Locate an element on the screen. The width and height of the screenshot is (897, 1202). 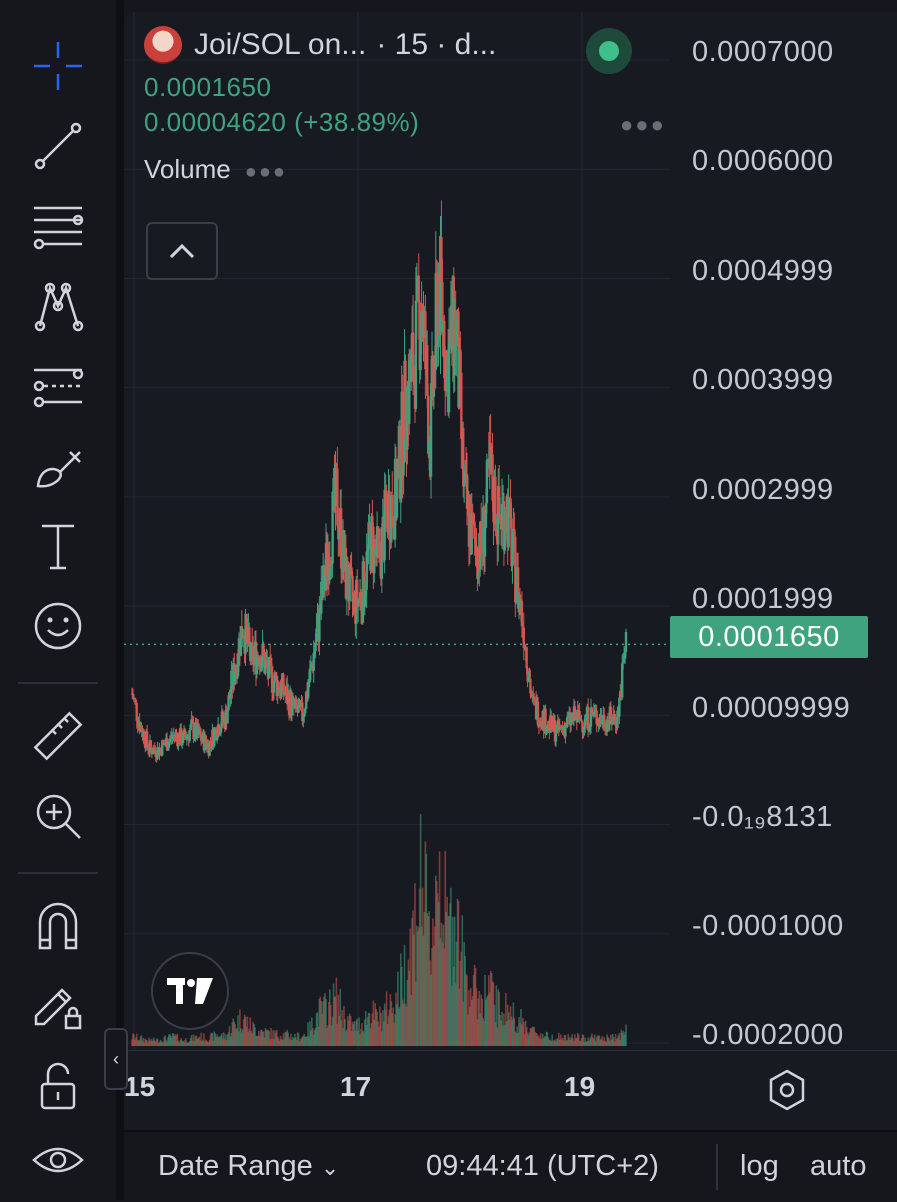
chart-more-icon: ●●● is located at coordinates (643, 124).